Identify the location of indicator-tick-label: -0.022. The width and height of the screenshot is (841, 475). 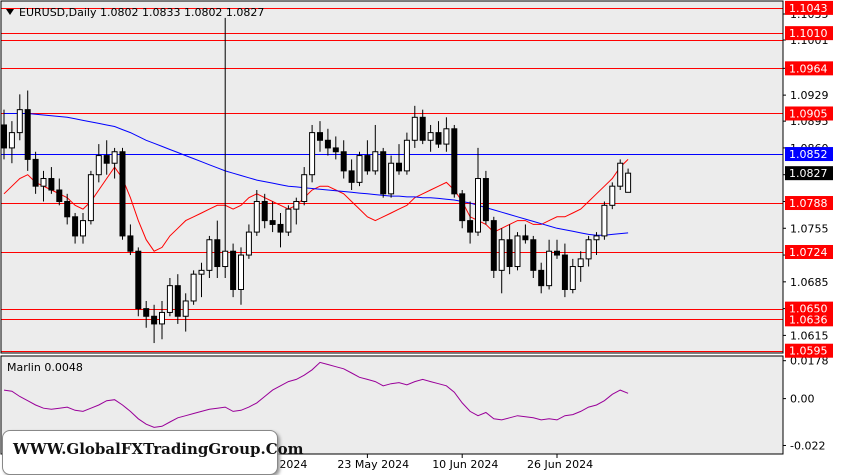
(807, 445).